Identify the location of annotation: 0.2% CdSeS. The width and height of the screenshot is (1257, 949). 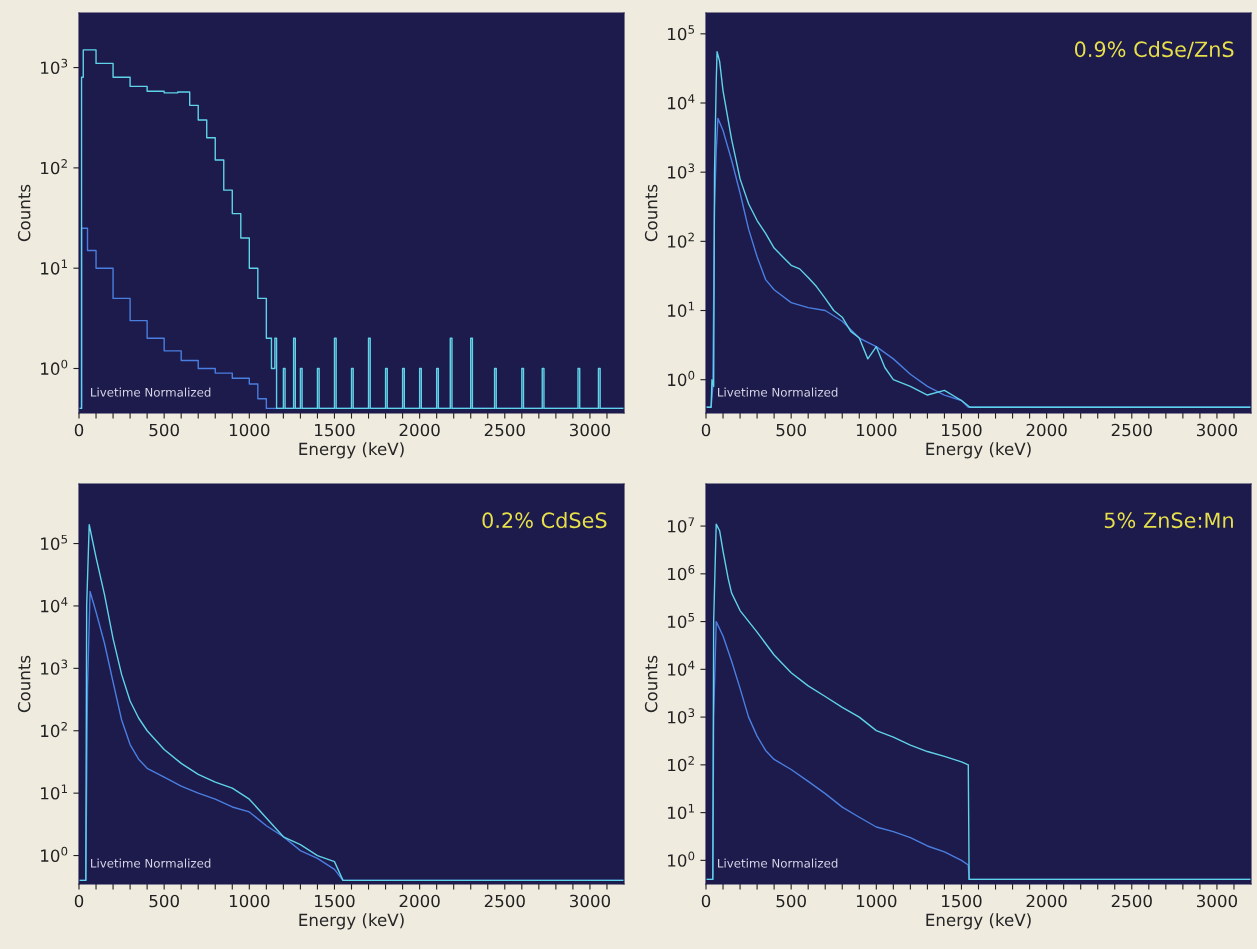
(544, 520).